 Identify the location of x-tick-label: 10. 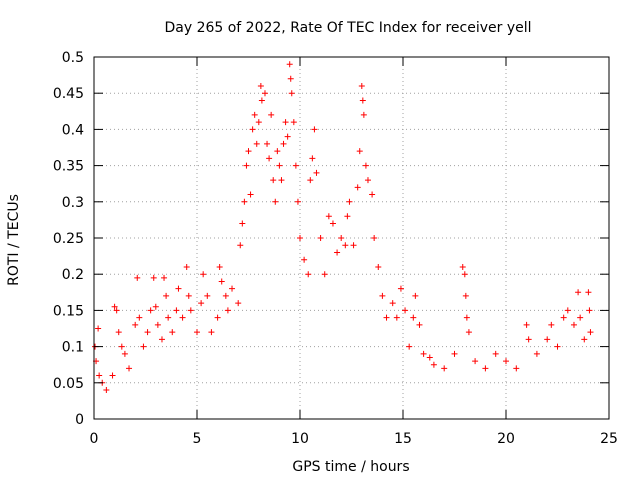
(300, 439).